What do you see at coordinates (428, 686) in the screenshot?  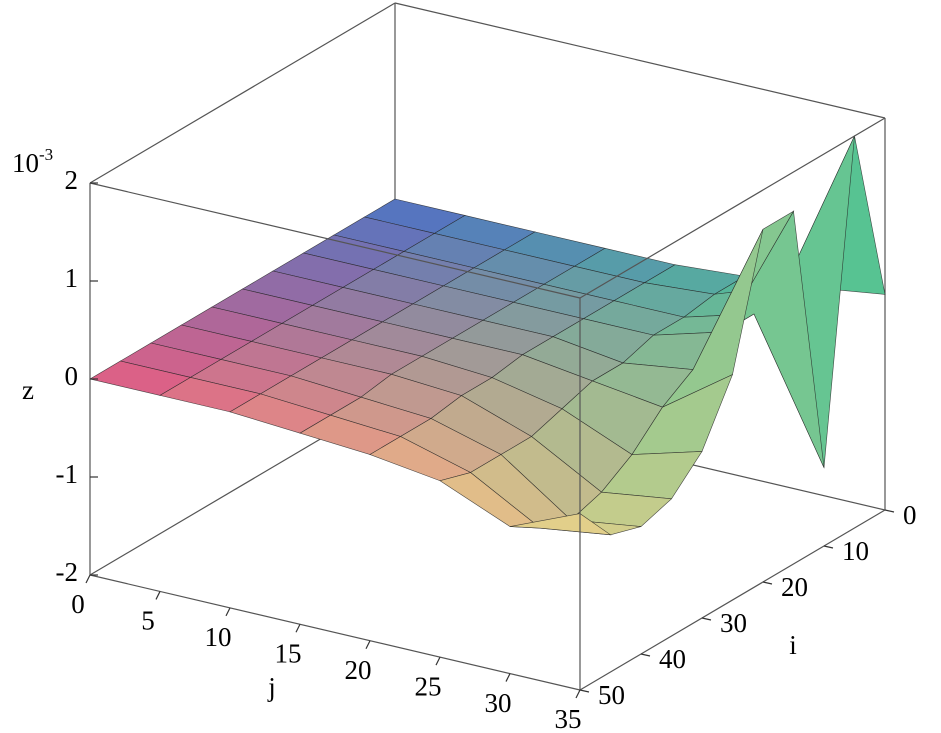 I see `j-tick-label: 25` at bounding box center [428, 686].